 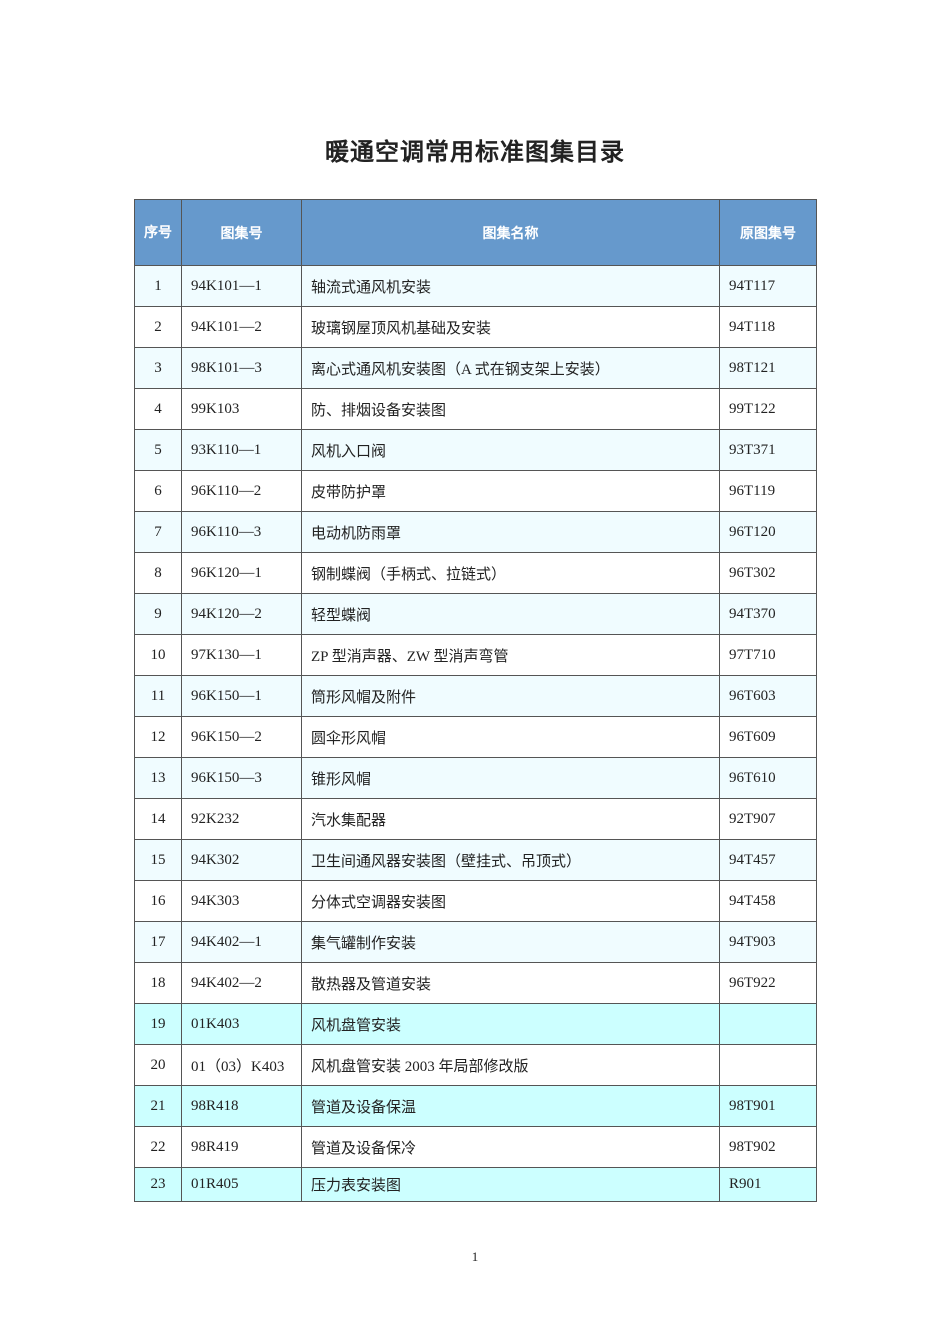 I want to click on cell-code: 96K120—1, so click(x=241, y=573).